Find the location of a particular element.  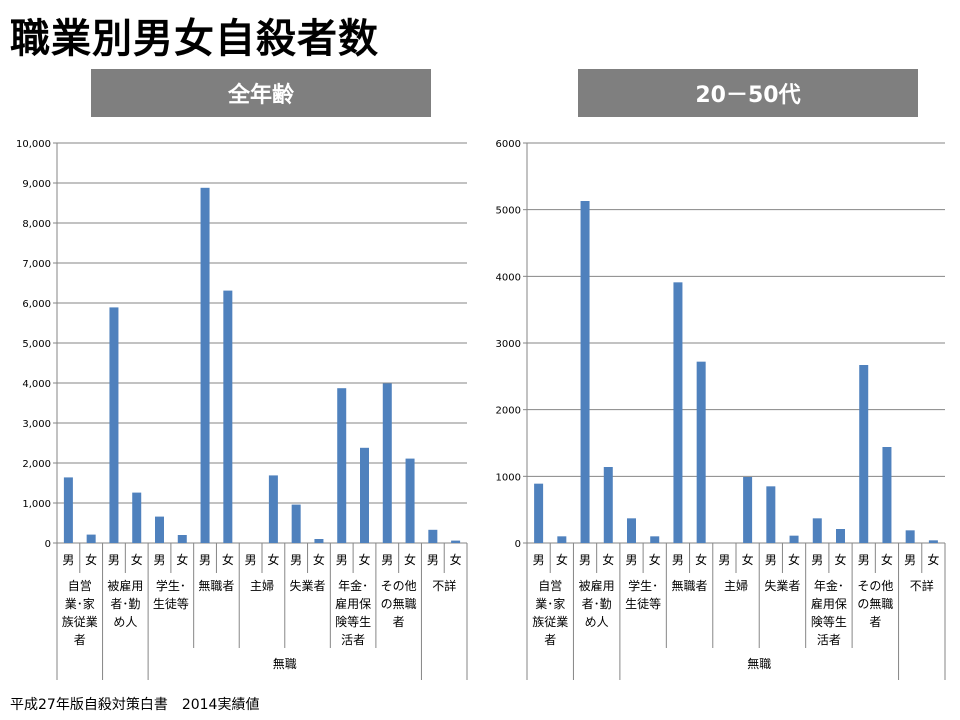

y-tick-label: 9,000 is located at coordinates (36, 184).